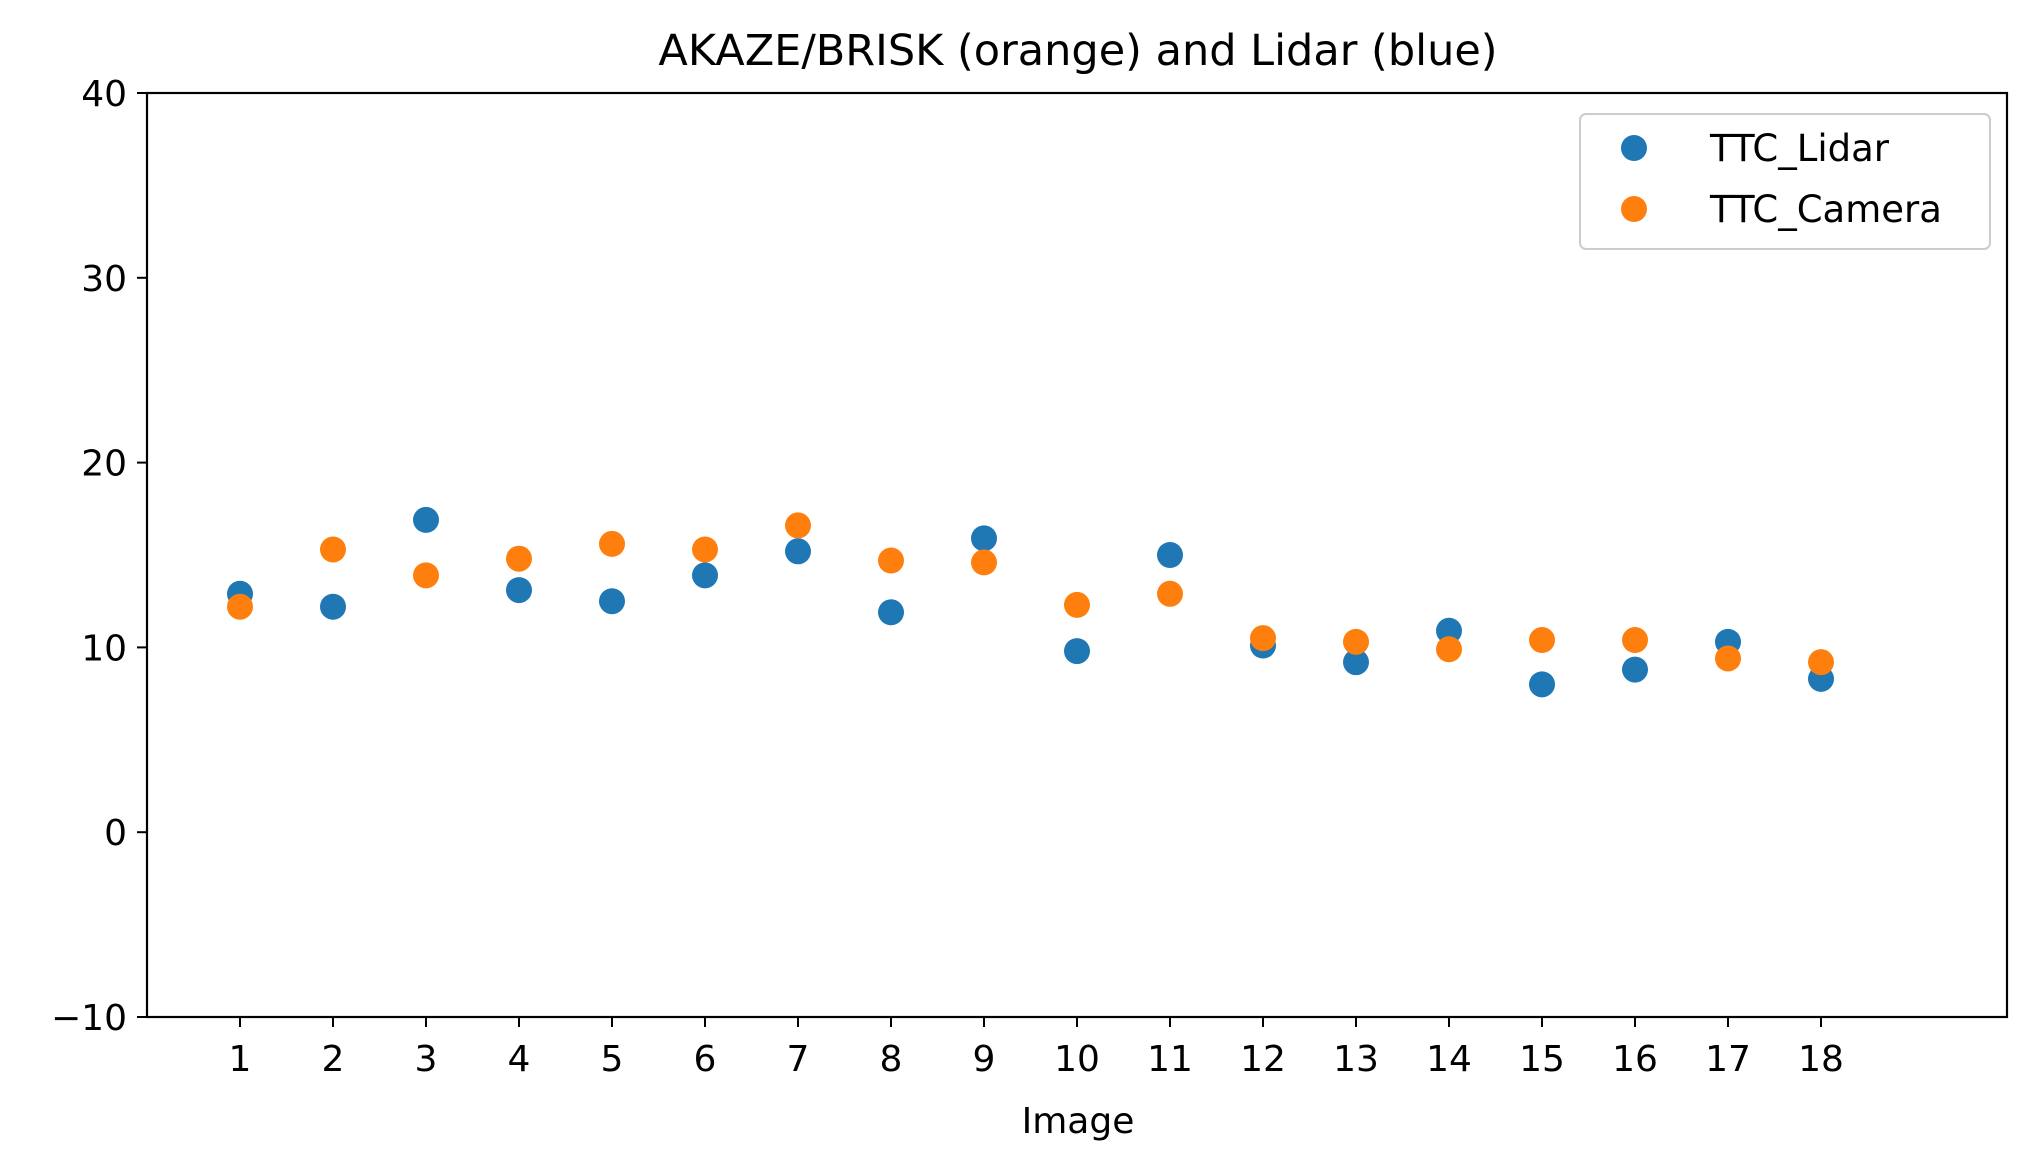 Image resolution: width=2037 pixels, height=1172 pixels. I want to click on x-tick-label: 9, so click(984, 1059).